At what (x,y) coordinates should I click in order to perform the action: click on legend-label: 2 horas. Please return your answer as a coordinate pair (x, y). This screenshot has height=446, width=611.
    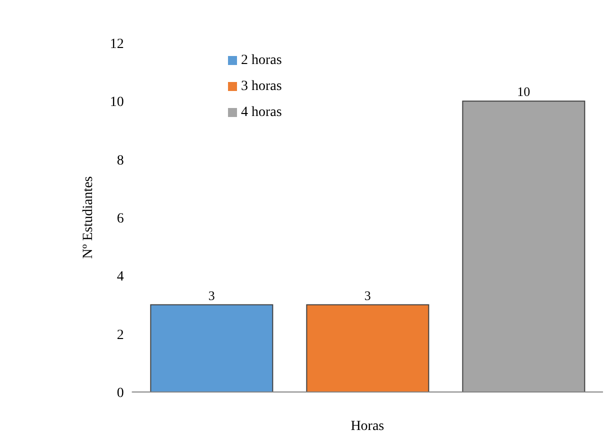
    Looking at the image, I should click on (261, 60).